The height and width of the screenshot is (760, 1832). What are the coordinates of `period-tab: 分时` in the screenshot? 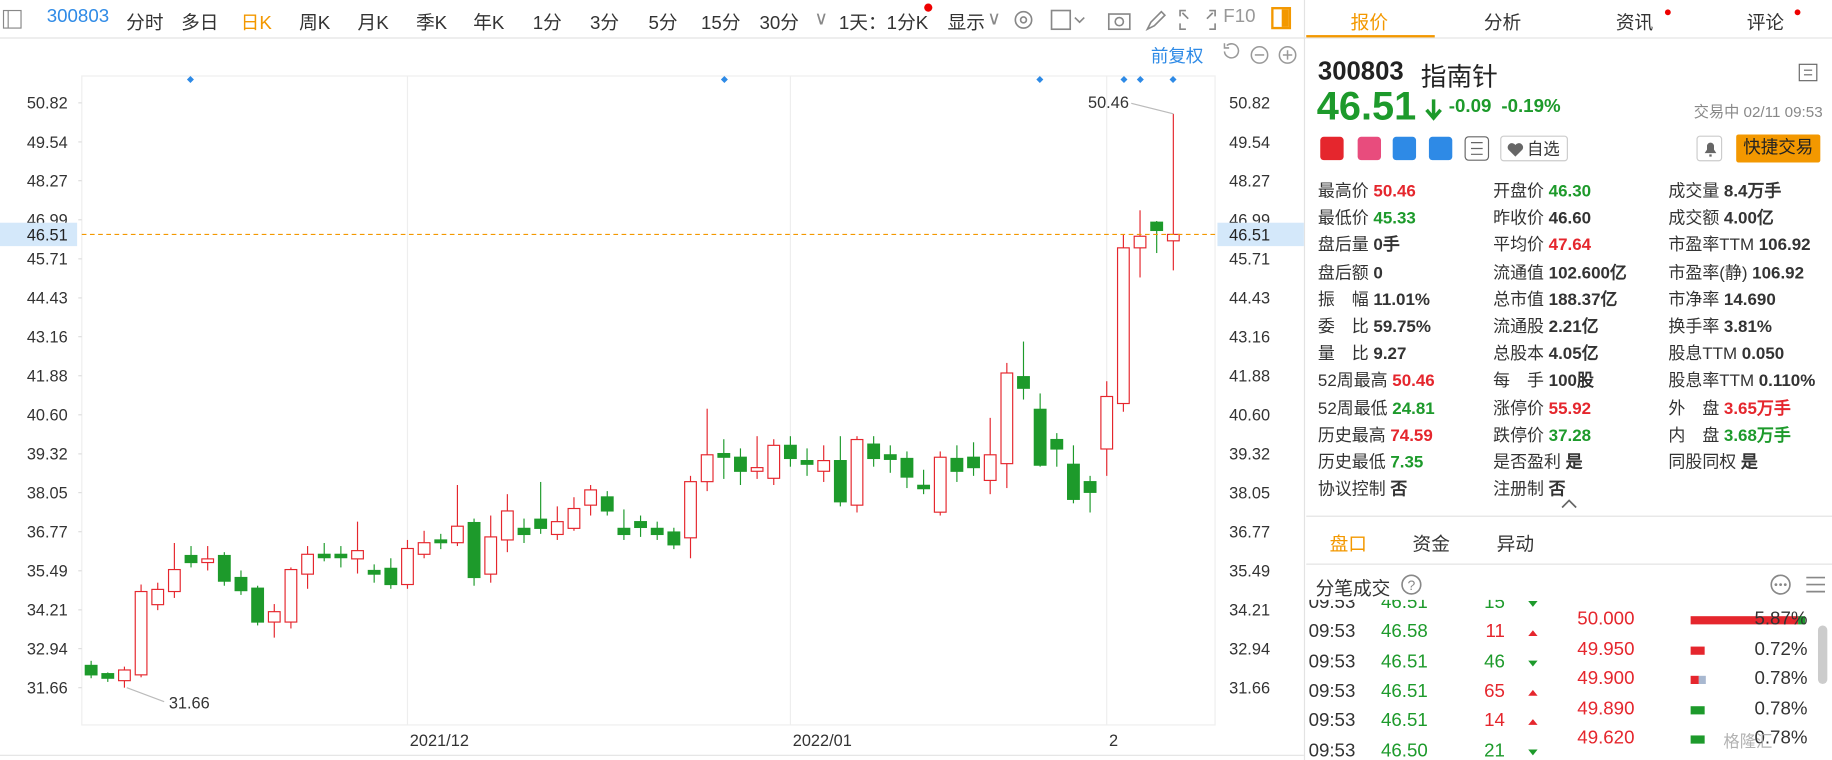 It's located at (145, 24).